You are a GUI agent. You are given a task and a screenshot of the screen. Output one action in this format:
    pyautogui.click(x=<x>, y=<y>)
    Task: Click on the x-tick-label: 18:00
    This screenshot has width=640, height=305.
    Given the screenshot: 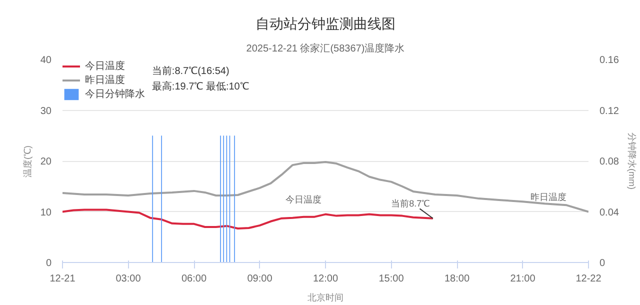 What is the action you would take?
    pyautogui.click(x=457, y=279)
    